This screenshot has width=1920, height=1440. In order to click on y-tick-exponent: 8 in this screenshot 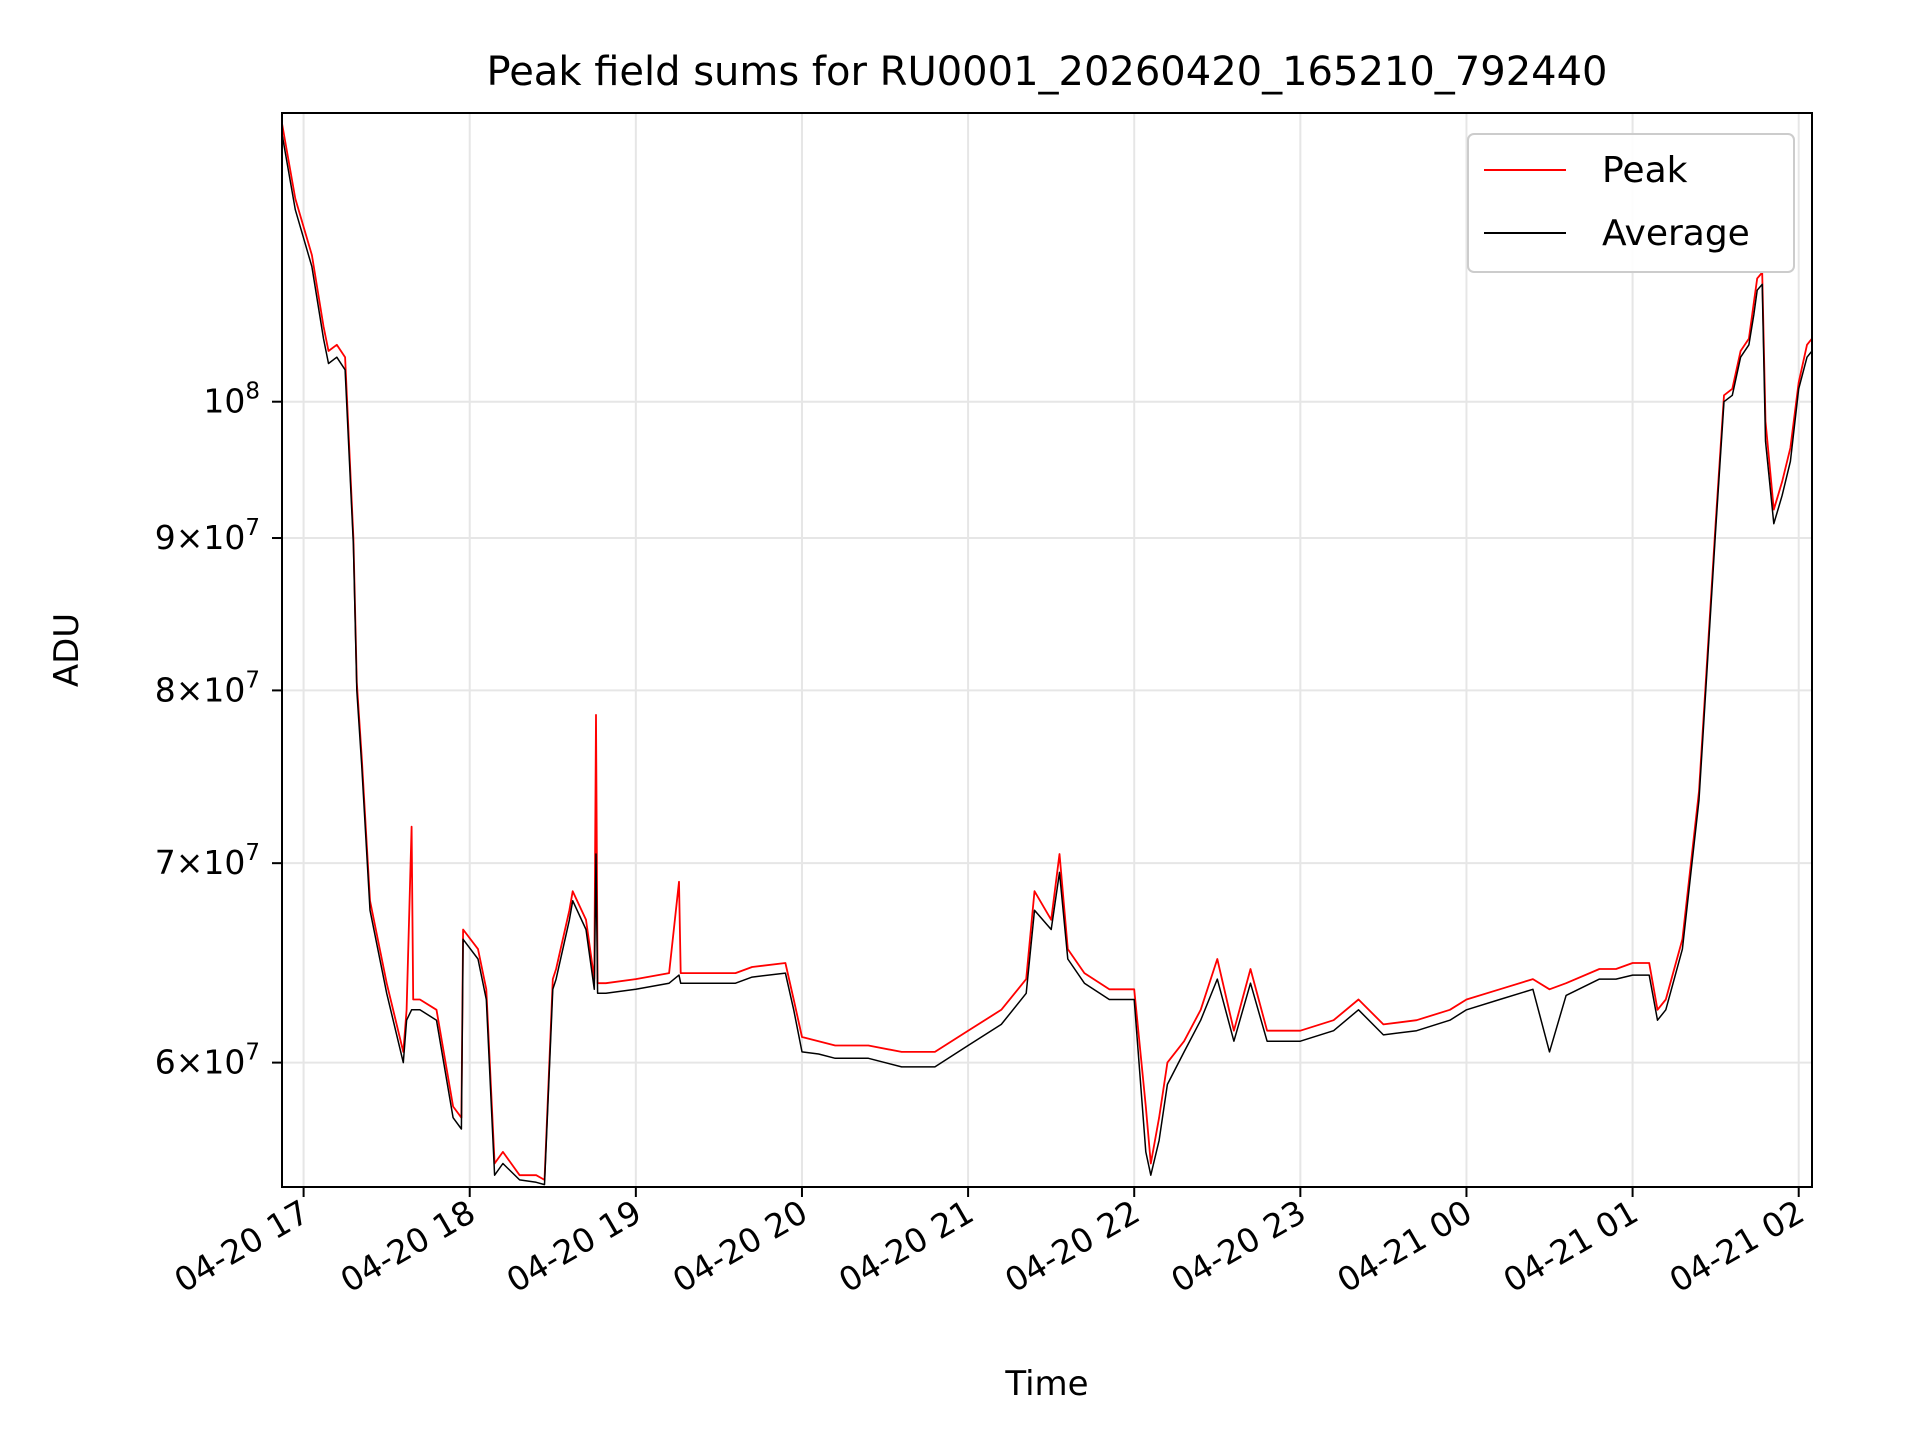, I will do `click(252, 392)`.